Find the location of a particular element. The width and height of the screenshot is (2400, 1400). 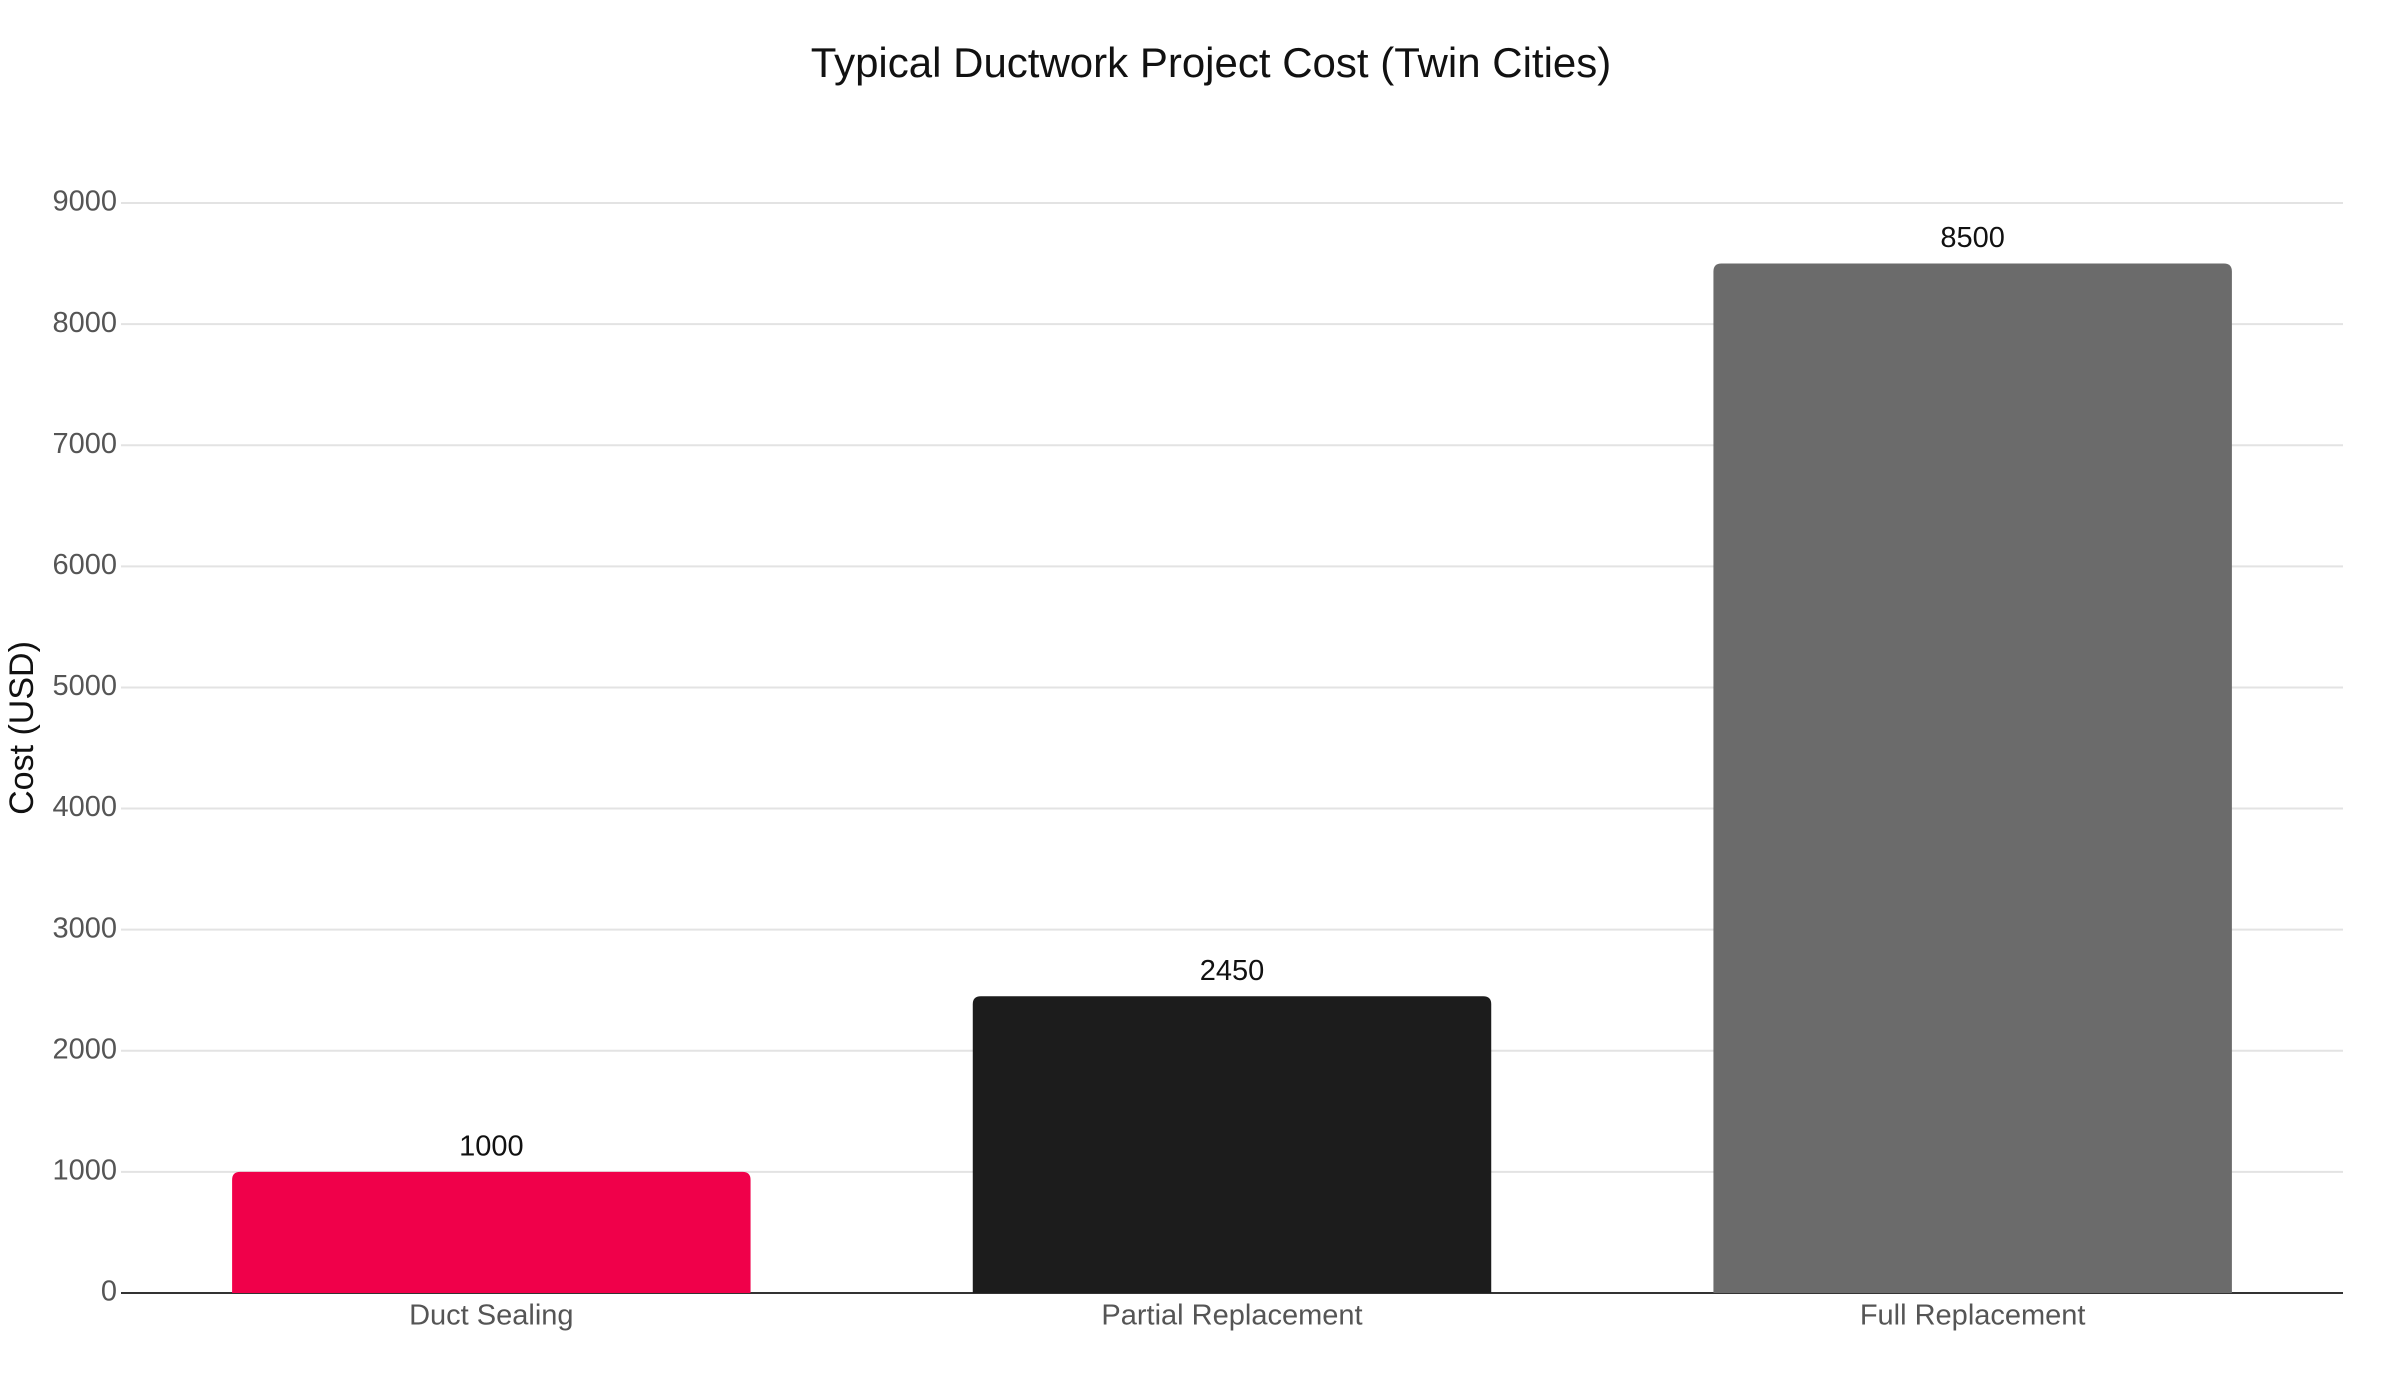

y-tick-label: 5000 is located at coordinates (84, 686).